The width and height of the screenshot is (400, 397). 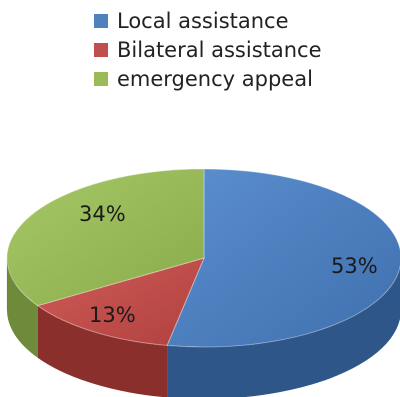 I want to click on slice-label-local-assistance: 53%, so click(x=354, y=266).